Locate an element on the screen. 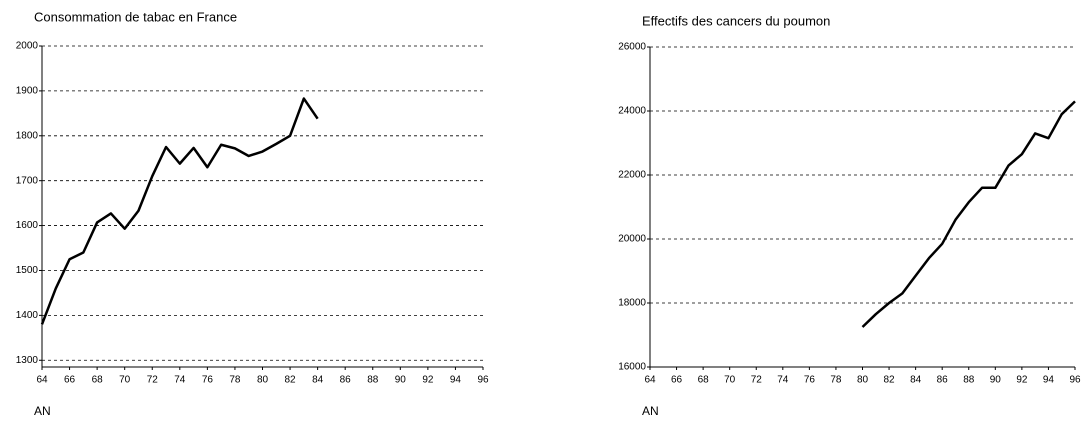  y-tick-label: 1600 is located at coordinates (27, 225).